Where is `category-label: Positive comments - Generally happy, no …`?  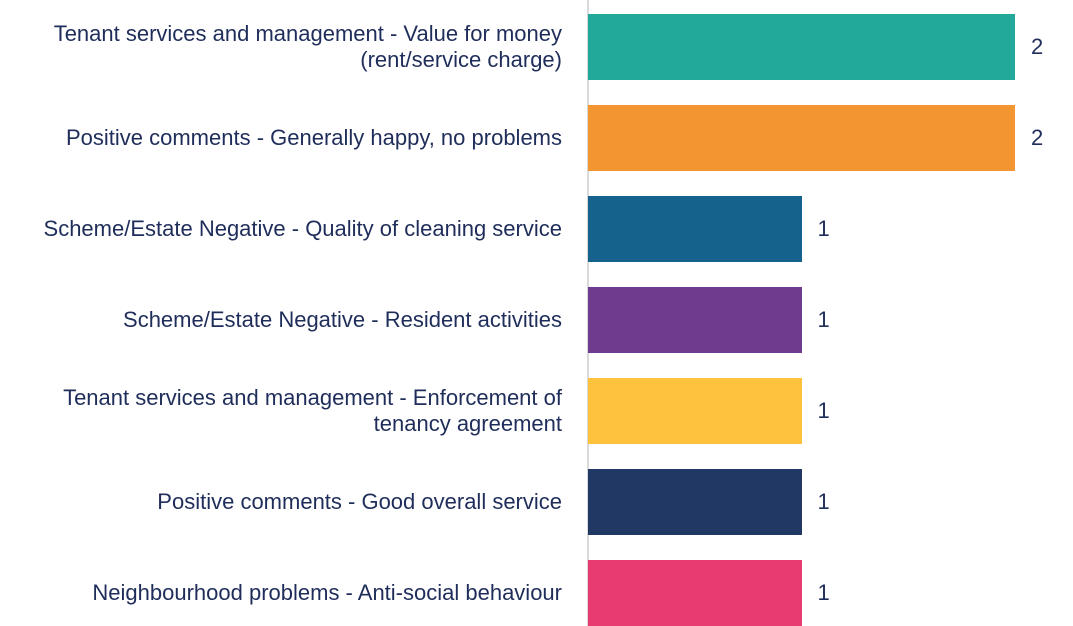
category-label: Positive comments - Generally happy, no … is located at coordinates (313, 137).